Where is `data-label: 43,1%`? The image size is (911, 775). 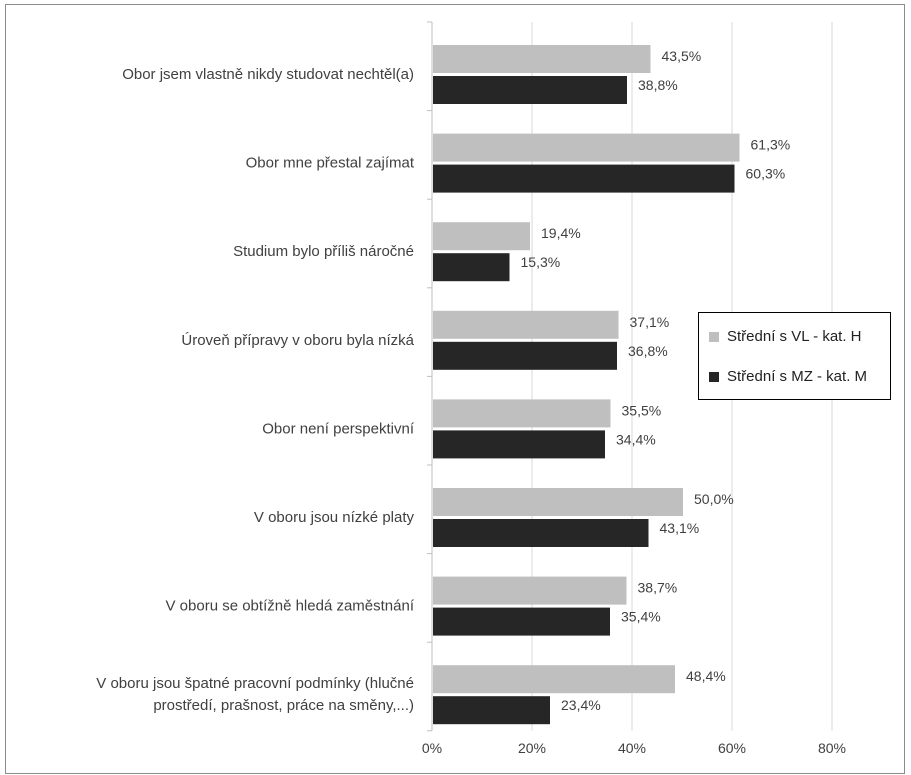 data-label: 43,1% is located at coordinates (680, 528).